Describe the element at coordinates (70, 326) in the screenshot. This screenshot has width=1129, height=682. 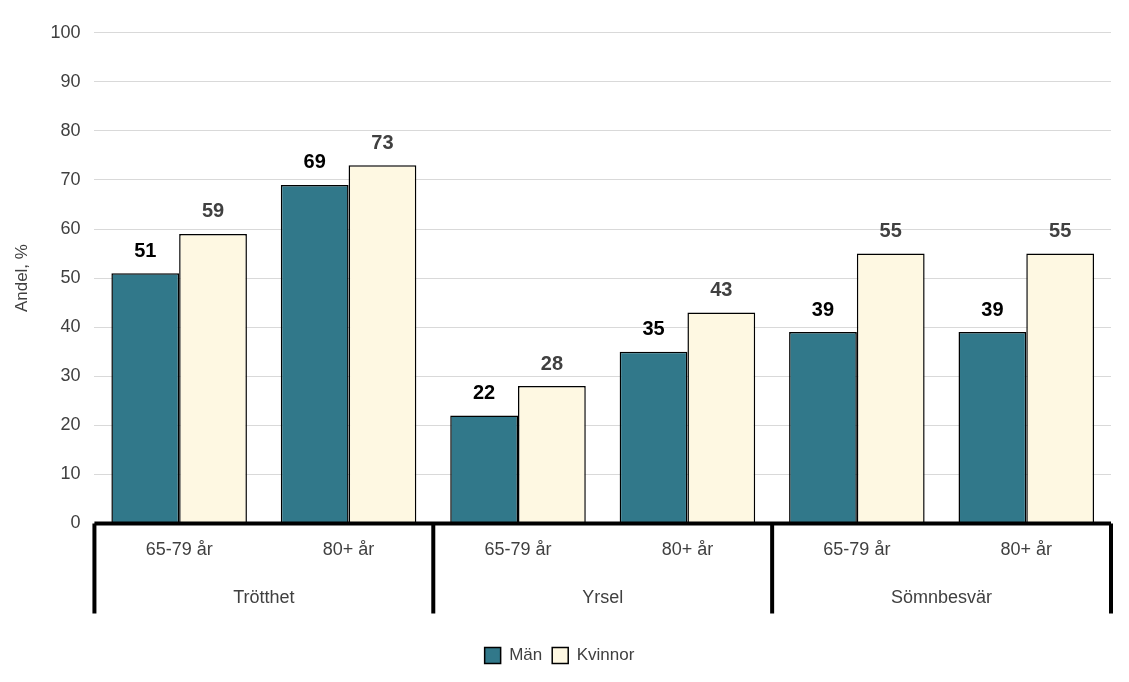
I see `y-tick-label: 40` at that location.